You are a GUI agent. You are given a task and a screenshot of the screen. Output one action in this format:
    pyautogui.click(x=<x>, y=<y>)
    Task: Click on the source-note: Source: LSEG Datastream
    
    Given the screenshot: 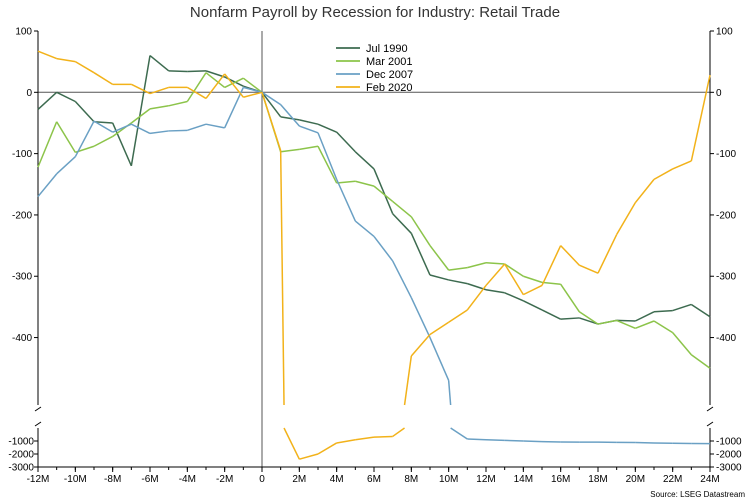 What is the action you would take?
    pyautogui.click(x=697, y=494)
    